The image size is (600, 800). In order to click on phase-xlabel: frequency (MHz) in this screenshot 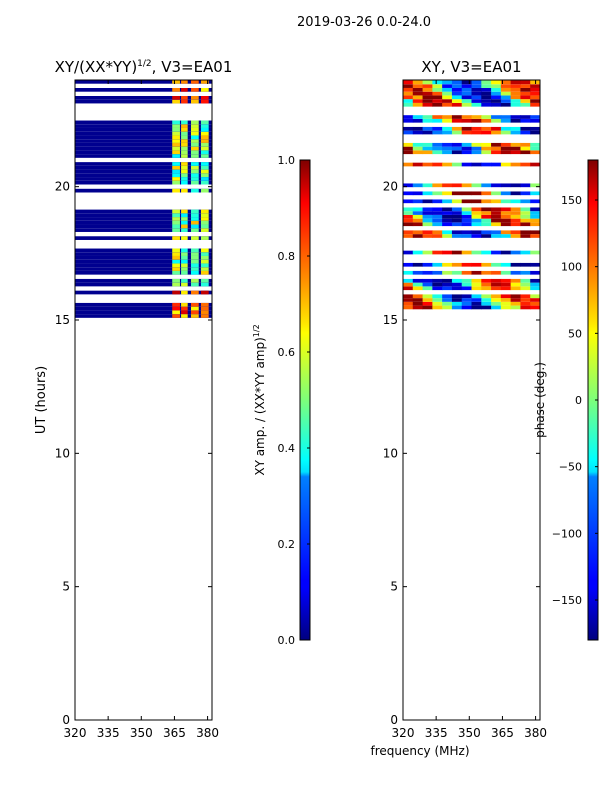, I will do `click(419, 751)`.